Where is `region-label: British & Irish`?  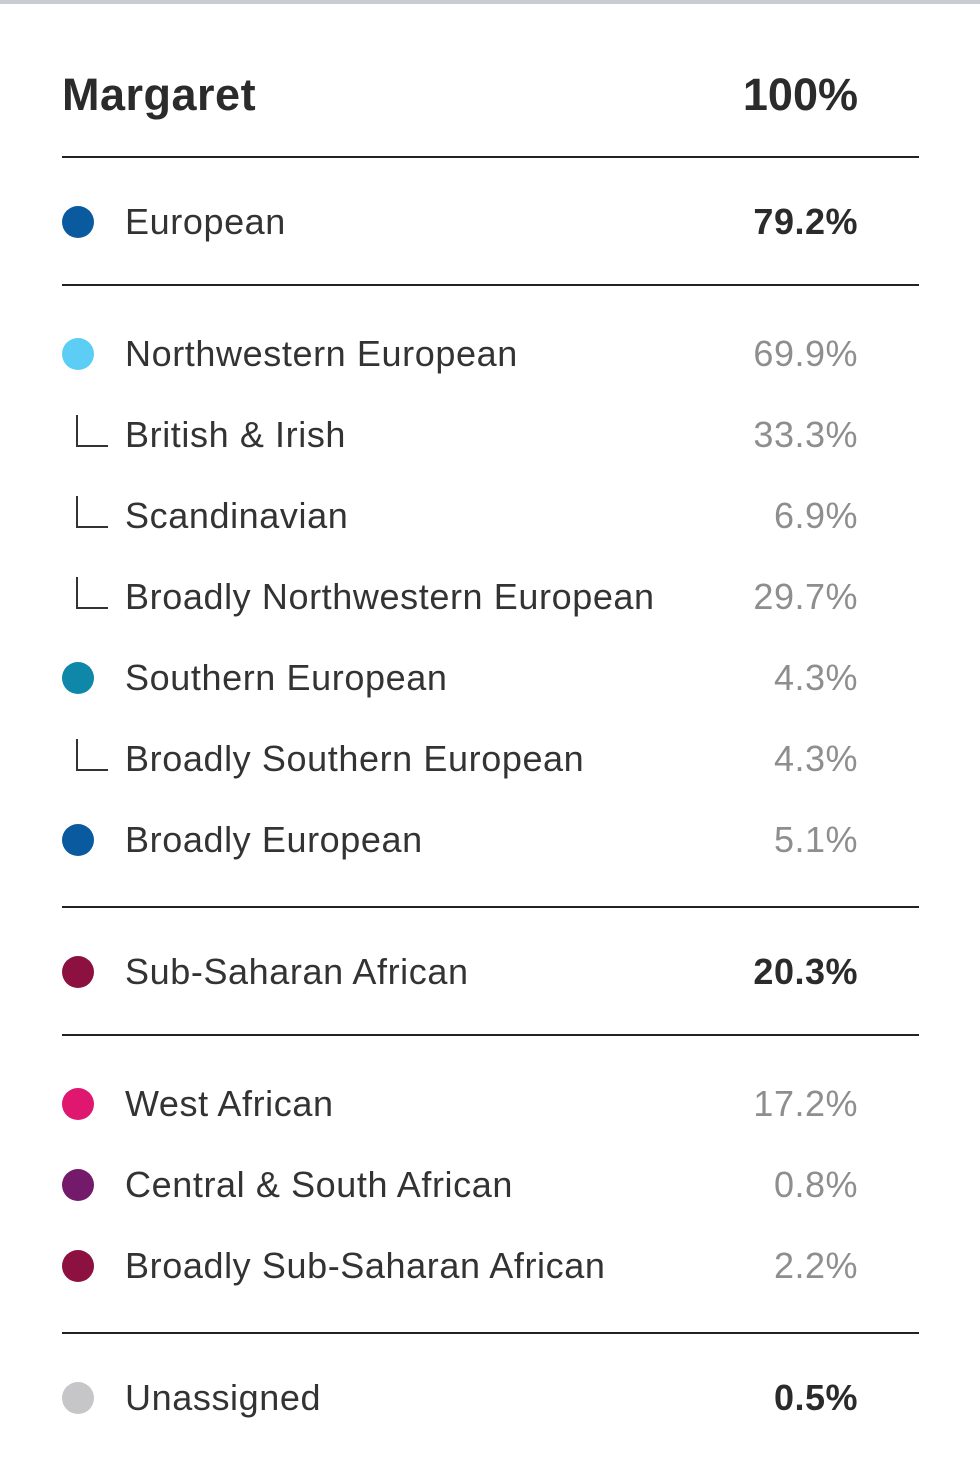 region-label: British & Irish is located at coordinates (236, 434).